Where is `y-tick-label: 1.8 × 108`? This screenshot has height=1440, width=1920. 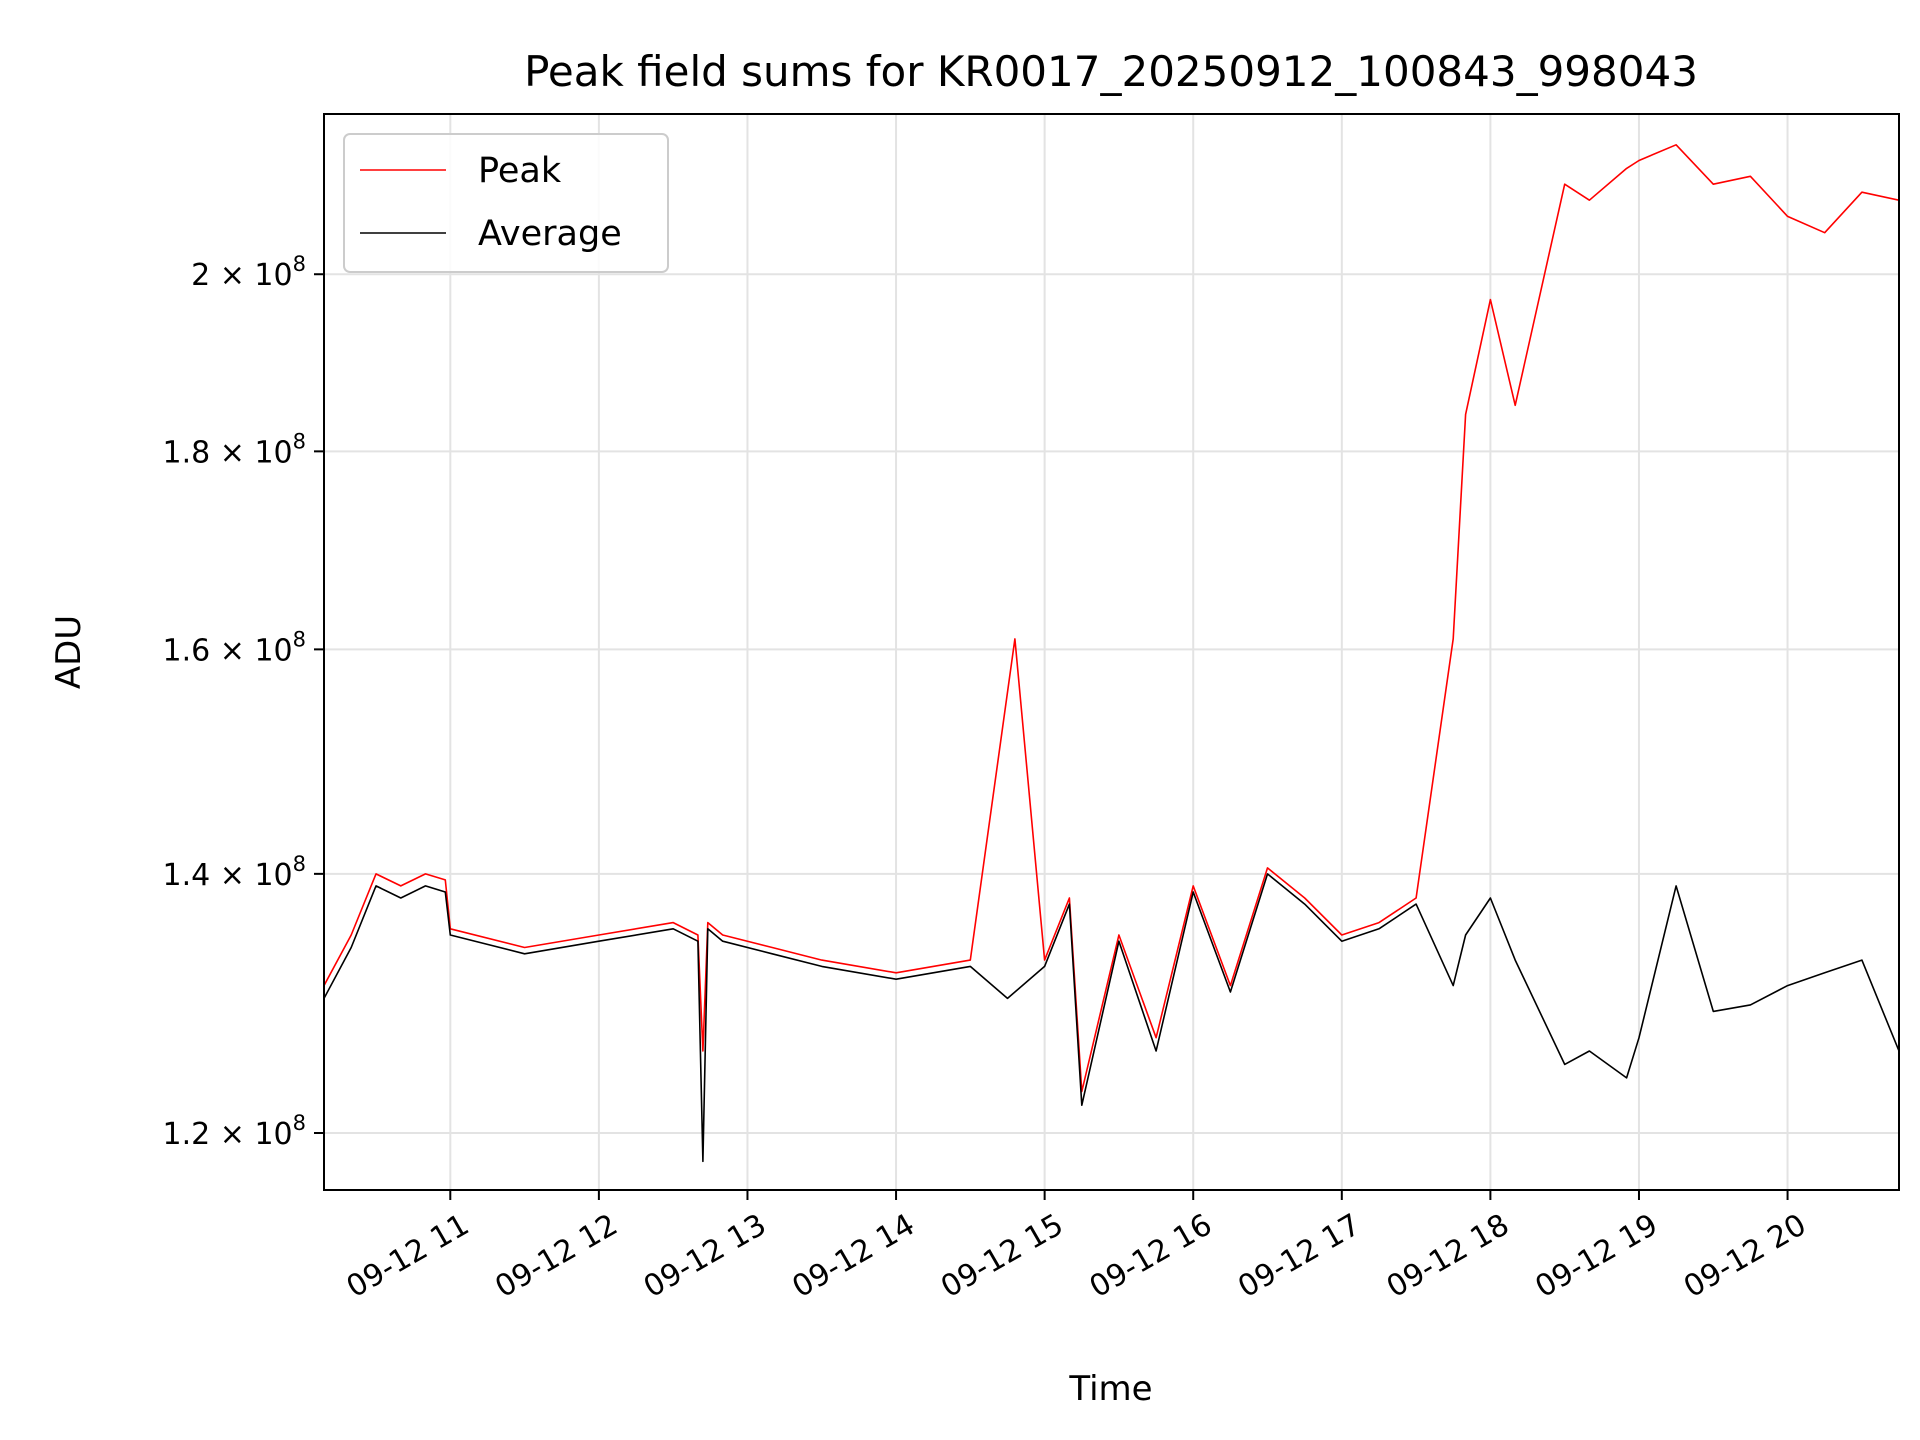
y-tick-label: 1.8 × 108 is located at coordinates (234, 449).